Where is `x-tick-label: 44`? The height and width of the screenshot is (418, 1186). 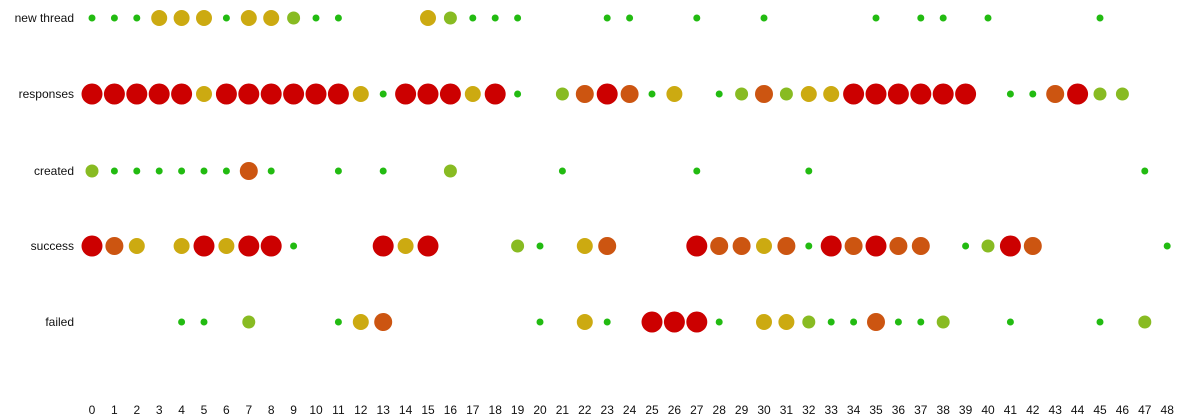
x-tick-label: 44 is located at coordinates (1078, 410).